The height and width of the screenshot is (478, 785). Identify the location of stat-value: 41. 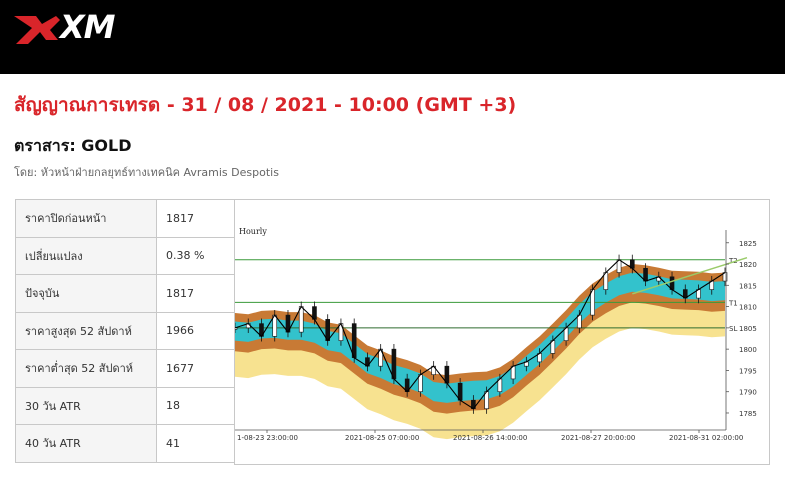
(195, 443).